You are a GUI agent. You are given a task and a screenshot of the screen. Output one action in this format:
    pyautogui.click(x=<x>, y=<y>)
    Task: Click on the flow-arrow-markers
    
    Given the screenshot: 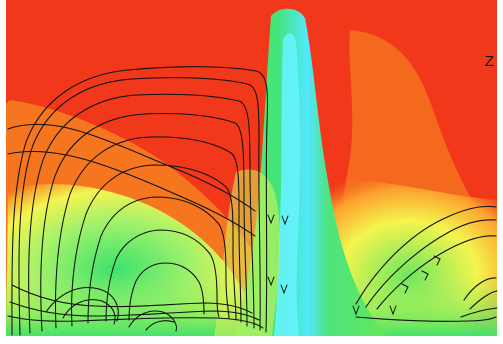 What is the action you would take?
    pyautogui.click(x=354, y=265)
    